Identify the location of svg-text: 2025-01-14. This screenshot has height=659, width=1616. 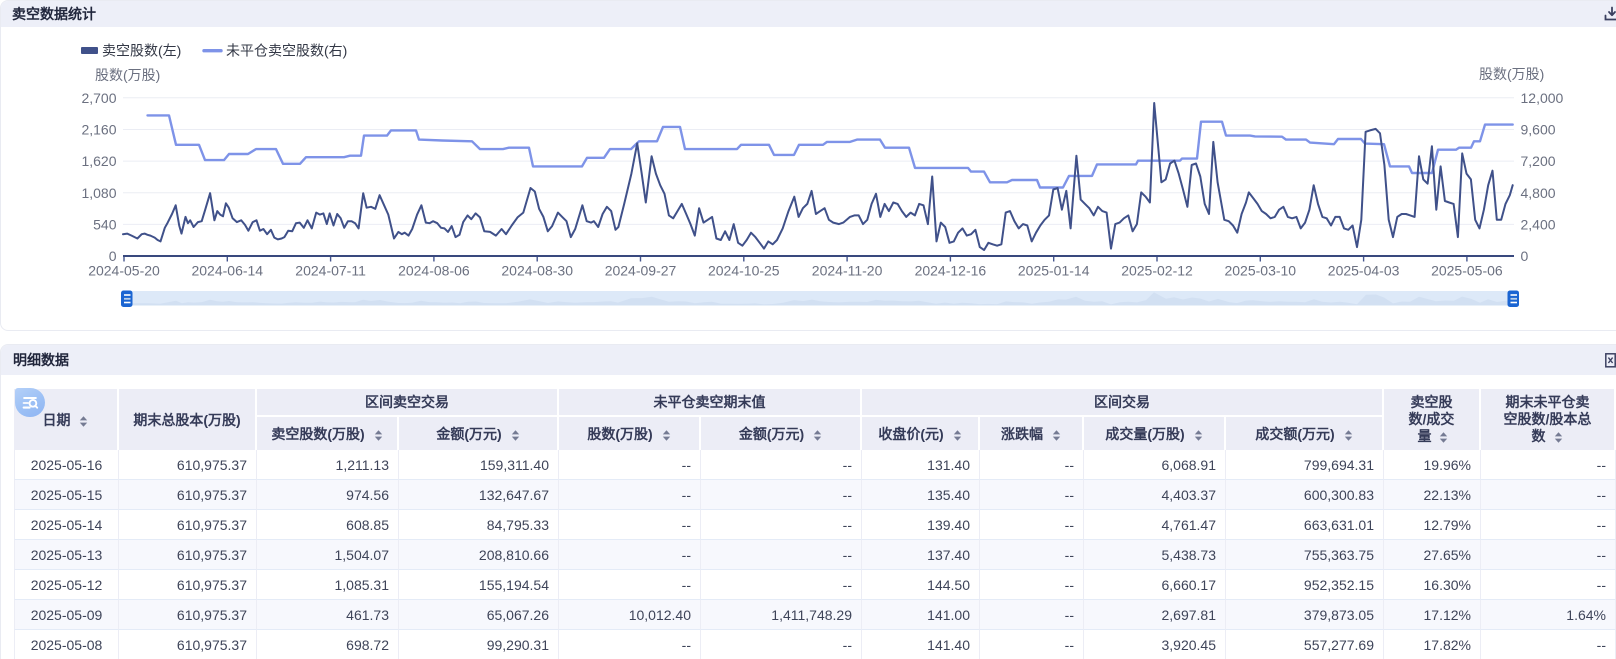
(1054, 271).